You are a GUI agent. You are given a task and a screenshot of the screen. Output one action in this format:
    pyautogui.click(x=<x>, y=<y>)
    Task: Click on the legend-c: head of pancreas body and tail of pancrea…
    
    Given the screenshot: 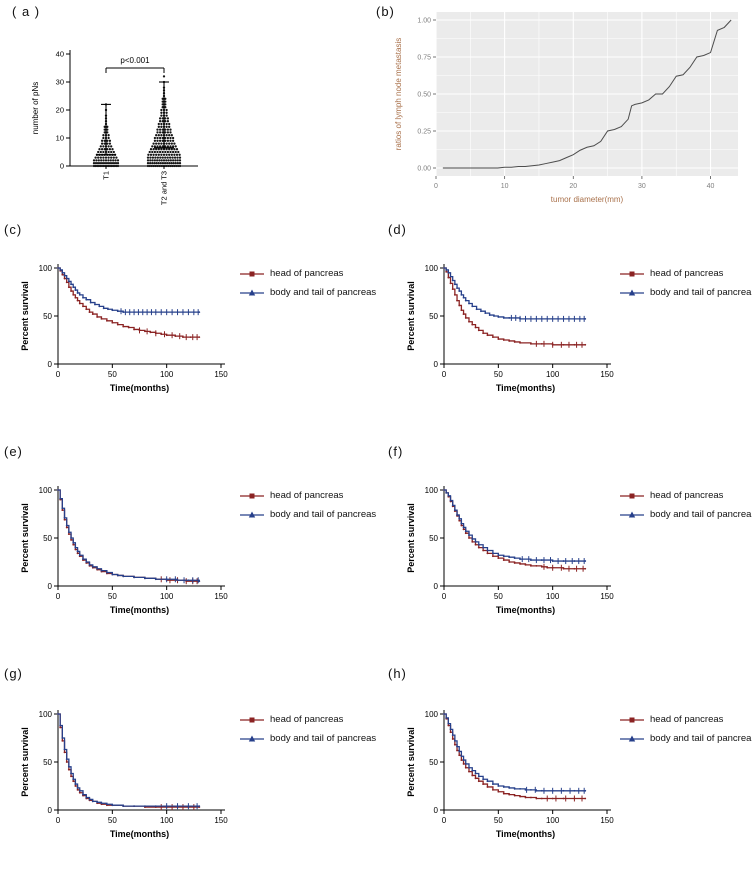 What is the action you would take?
    pyautogui.click(x=308, y=283)
    